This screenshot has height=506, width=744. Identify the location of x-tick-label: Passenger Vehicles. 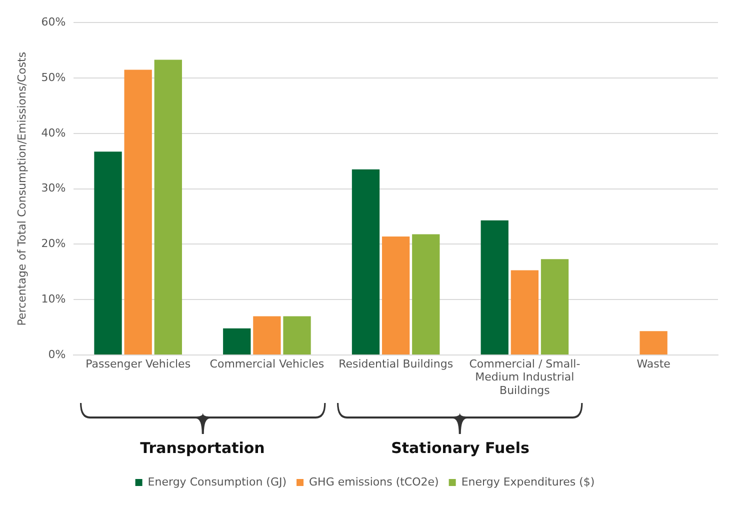
(138, 363).